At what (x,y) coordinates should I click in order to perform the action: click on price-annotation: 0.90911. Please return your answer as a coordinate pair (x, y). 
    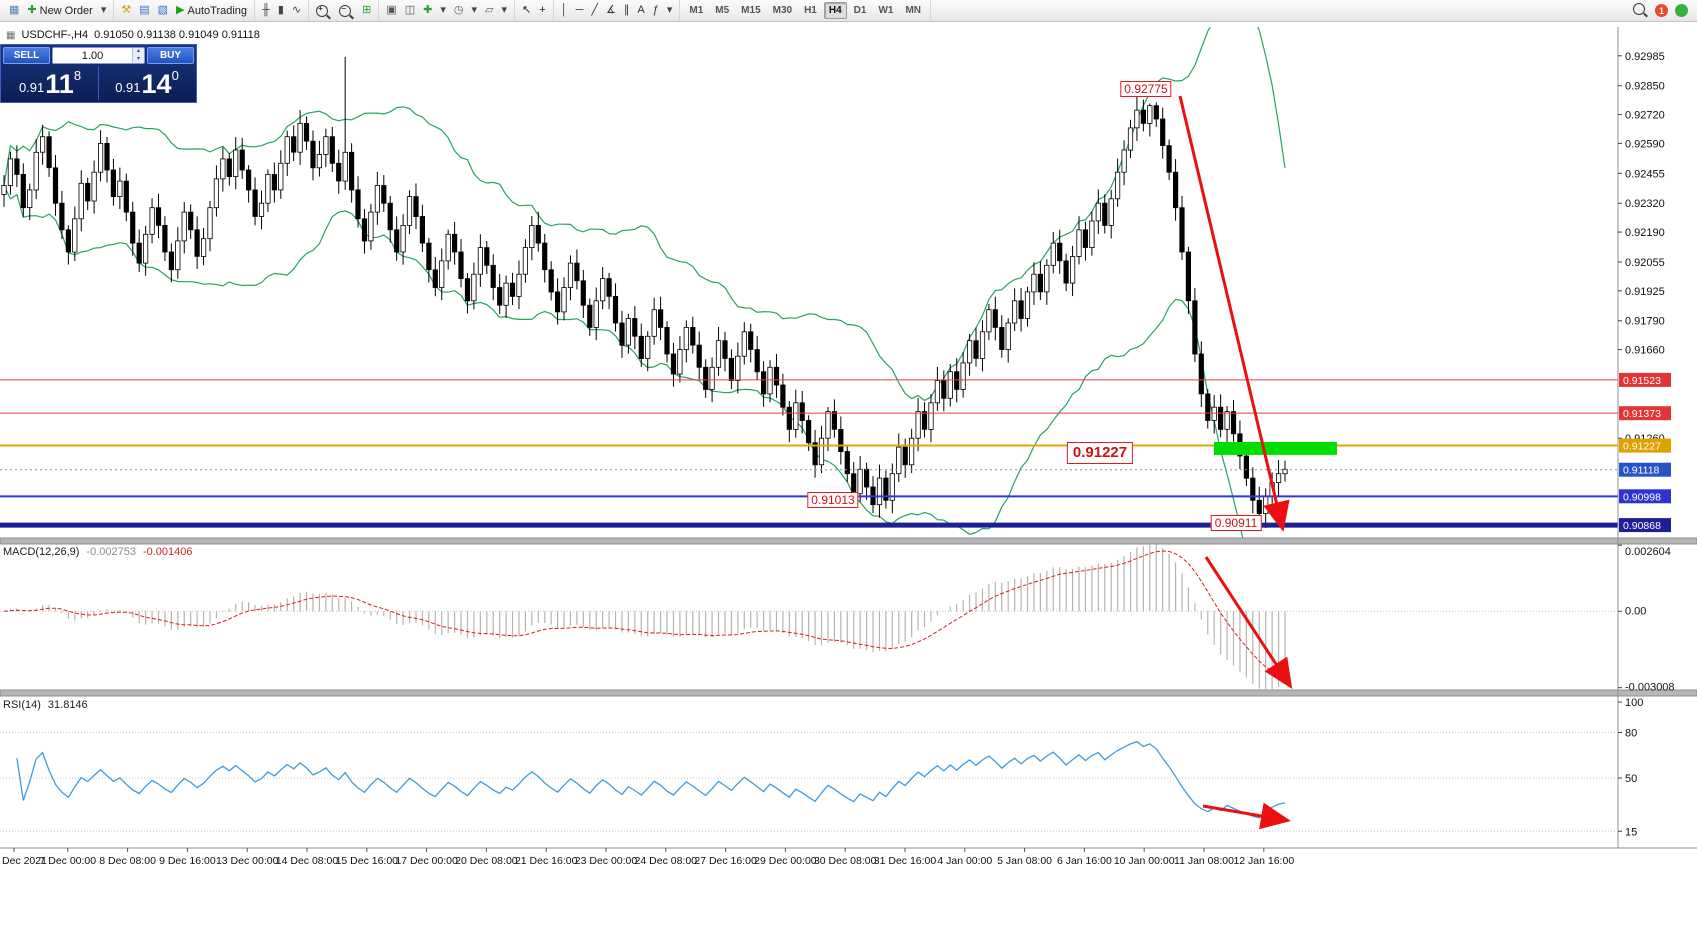
    Looking at the image, I should click on (1236, 523).